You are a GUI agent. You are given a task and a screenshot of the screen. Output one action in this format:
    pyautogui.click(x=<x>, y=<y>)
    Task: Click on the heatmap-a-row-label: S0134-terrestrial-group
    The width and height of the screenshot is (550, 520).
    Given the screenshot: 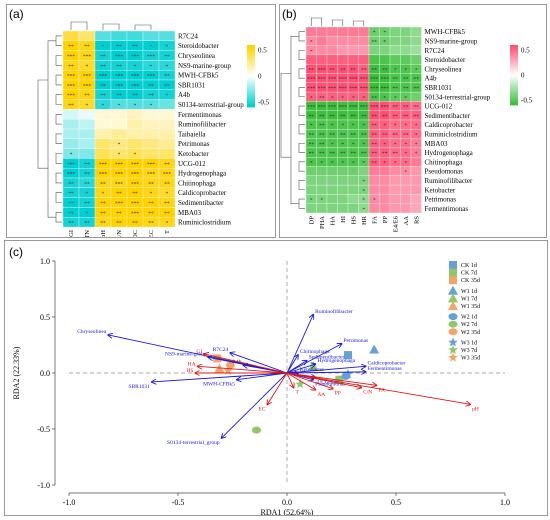 What is the action you would take?
    pyautogui.click(x=211, y=105)
    